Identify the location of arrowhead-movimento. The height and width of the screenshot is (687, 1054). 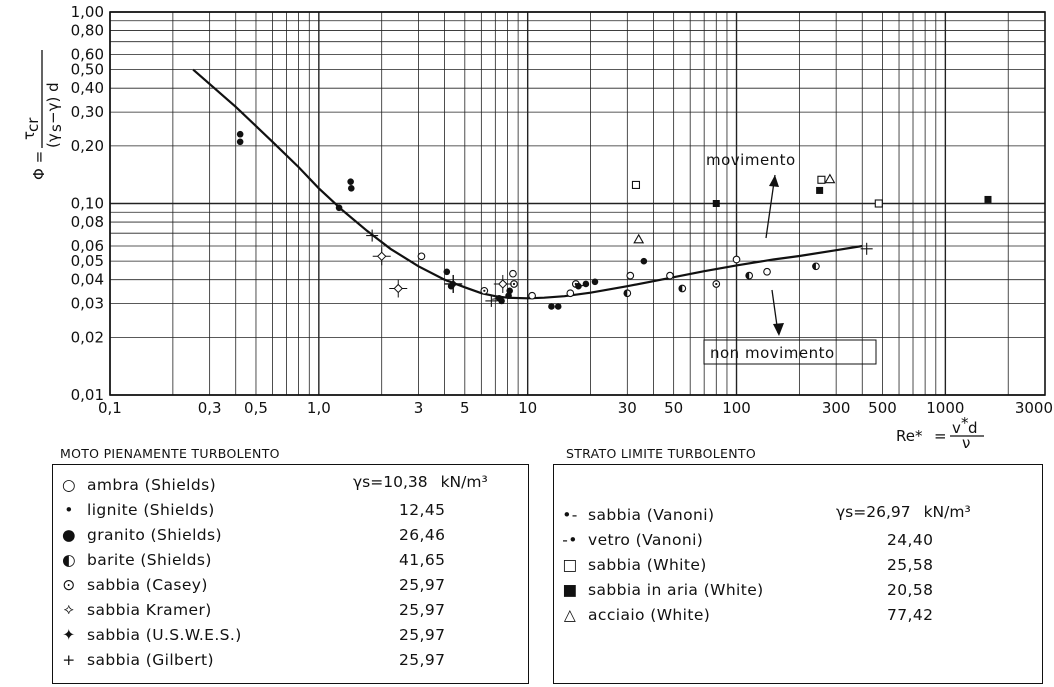
(774, 181).